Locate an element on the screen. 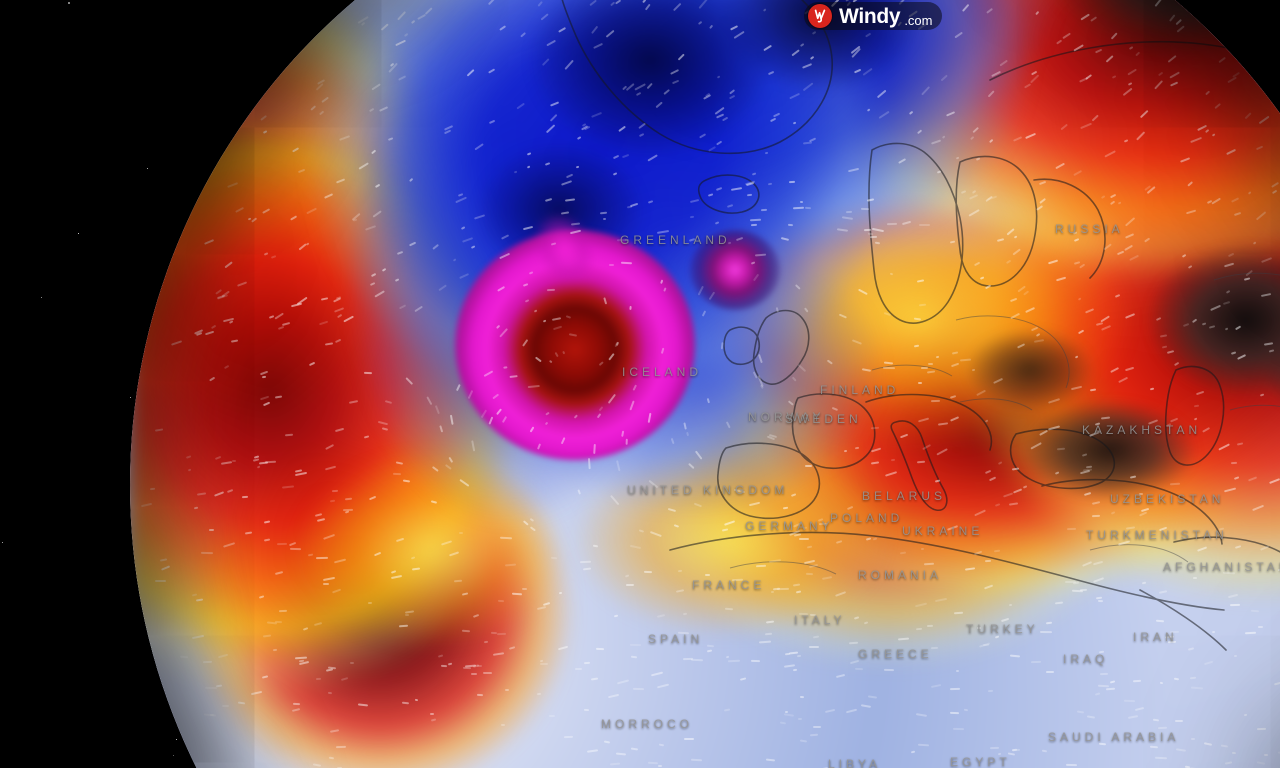 Image resolution: width=1280 pixels, height=768 pixels. windy-tld: .com is located at coordinates (918, 20).